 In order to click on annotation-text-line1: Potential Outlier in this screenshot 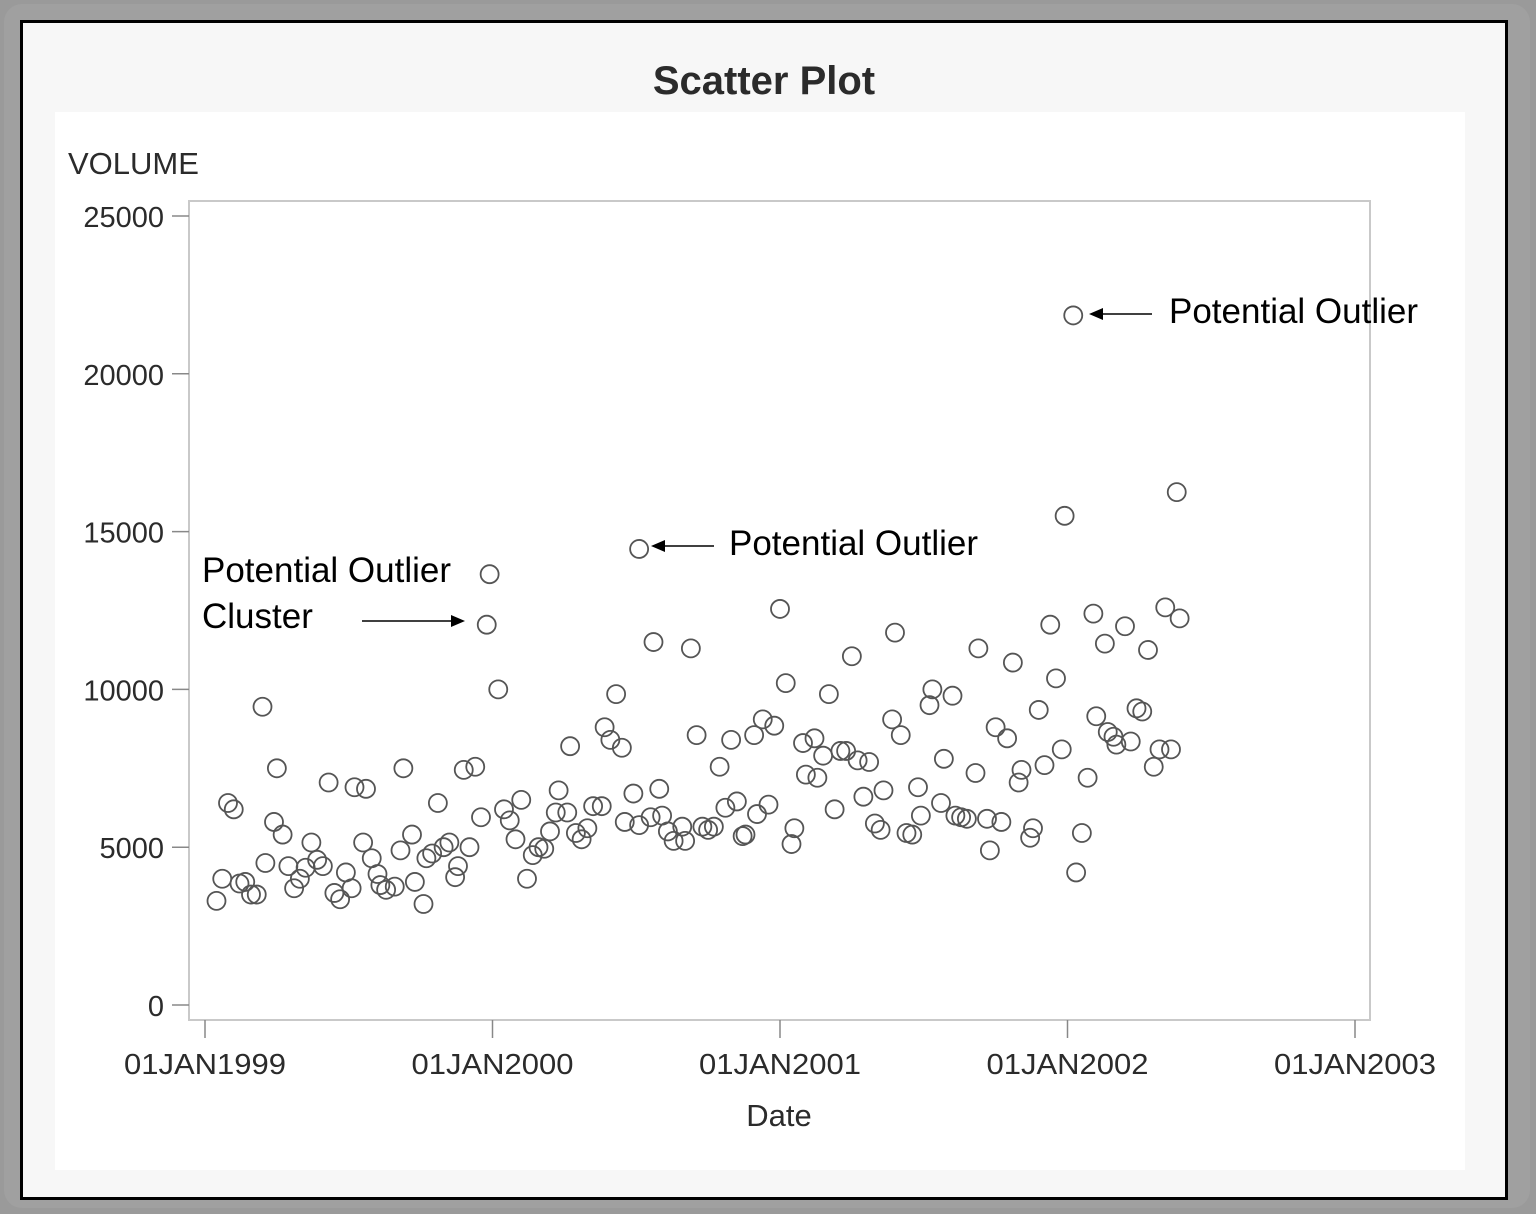, I will do `click(326, 570)`.